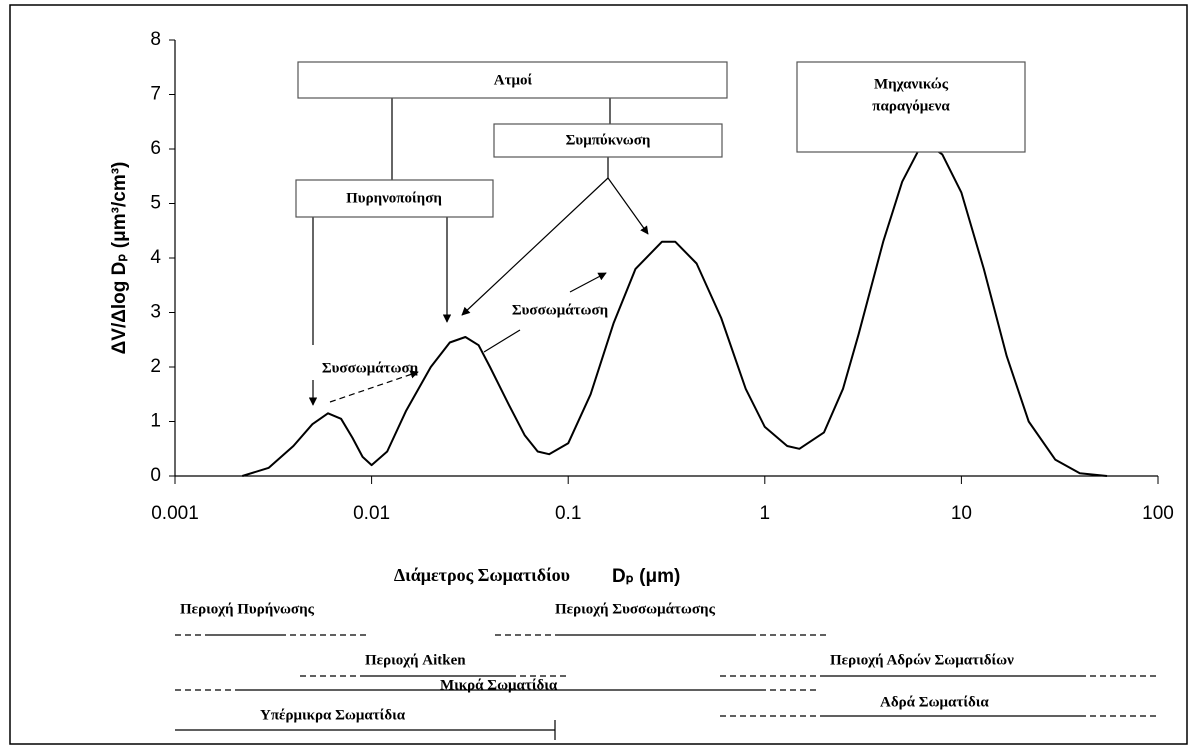 The height and width of the screenshot is (749, 1198). I want to click on annotation: Πυρηνοποίηση, so click(394, 198).